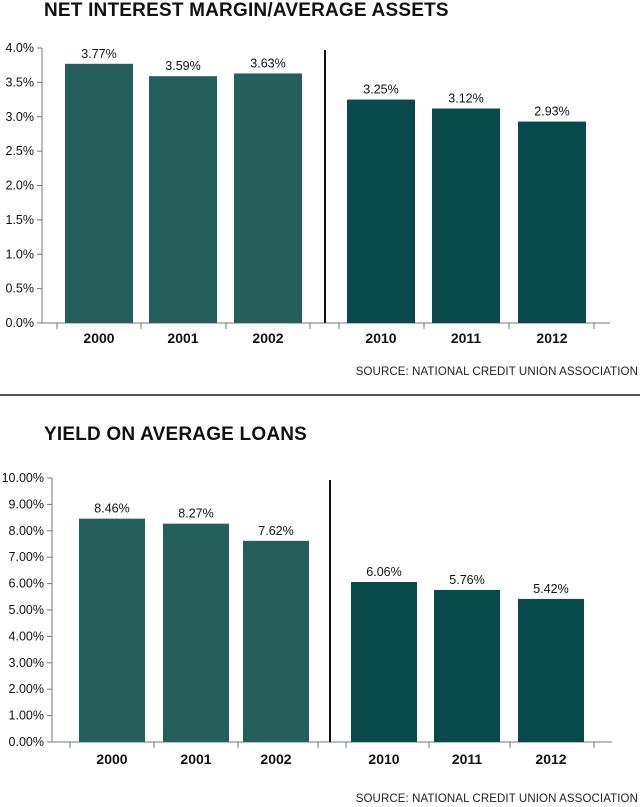 The height and width of the screenshot is (807, 640). What do you see at coordinates (111, 509) in the screenshot?
I see `data-label-2000: 8.46%` at bounding box center [111, 509].